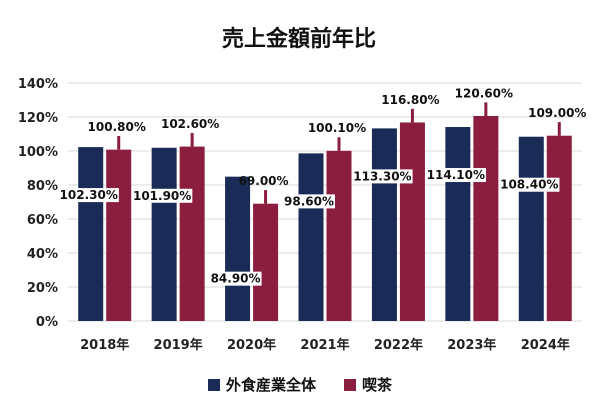 The image size is (598, 420). Describe the element at coordinates (264, 181) in the screenshot. I see `data-label-kissa: 69.00%` at that location.